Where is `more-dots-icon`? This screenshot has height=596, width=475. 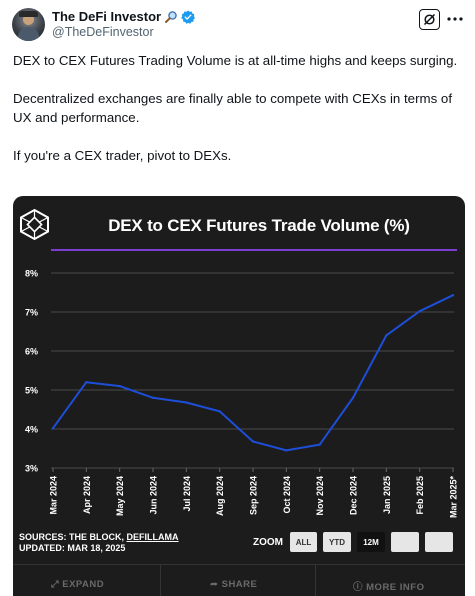 more-dots-icon is located at coordinates (455, 19).